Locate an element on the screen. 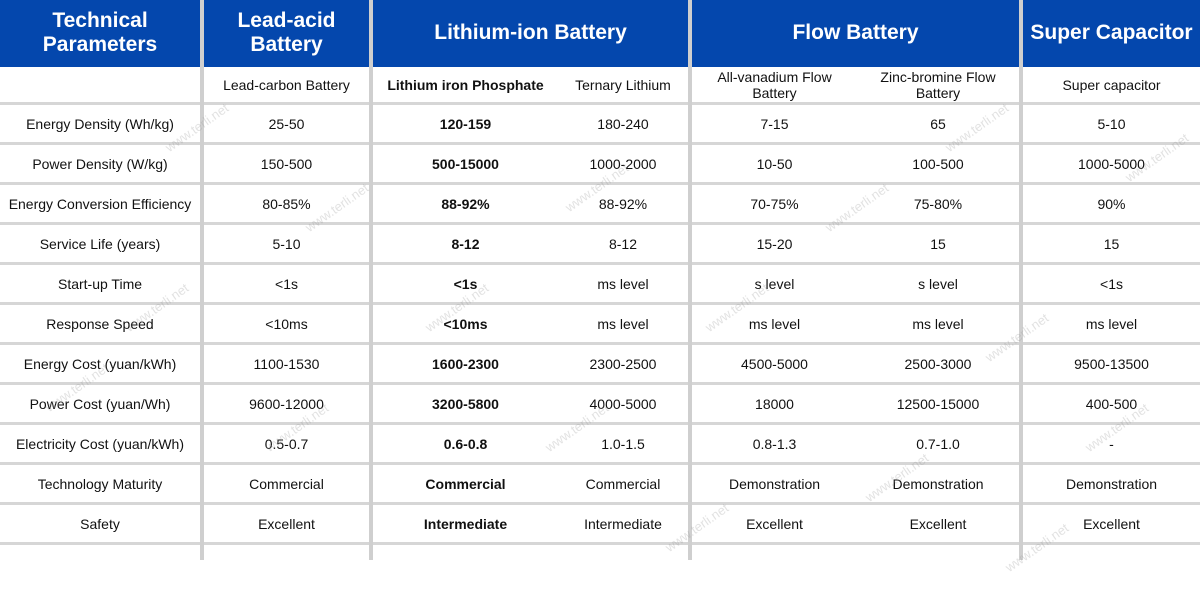 The image size is (1200, 600). subheader-cell: Zinc-bromine Flow Battery is located at coordinates (938, 86).